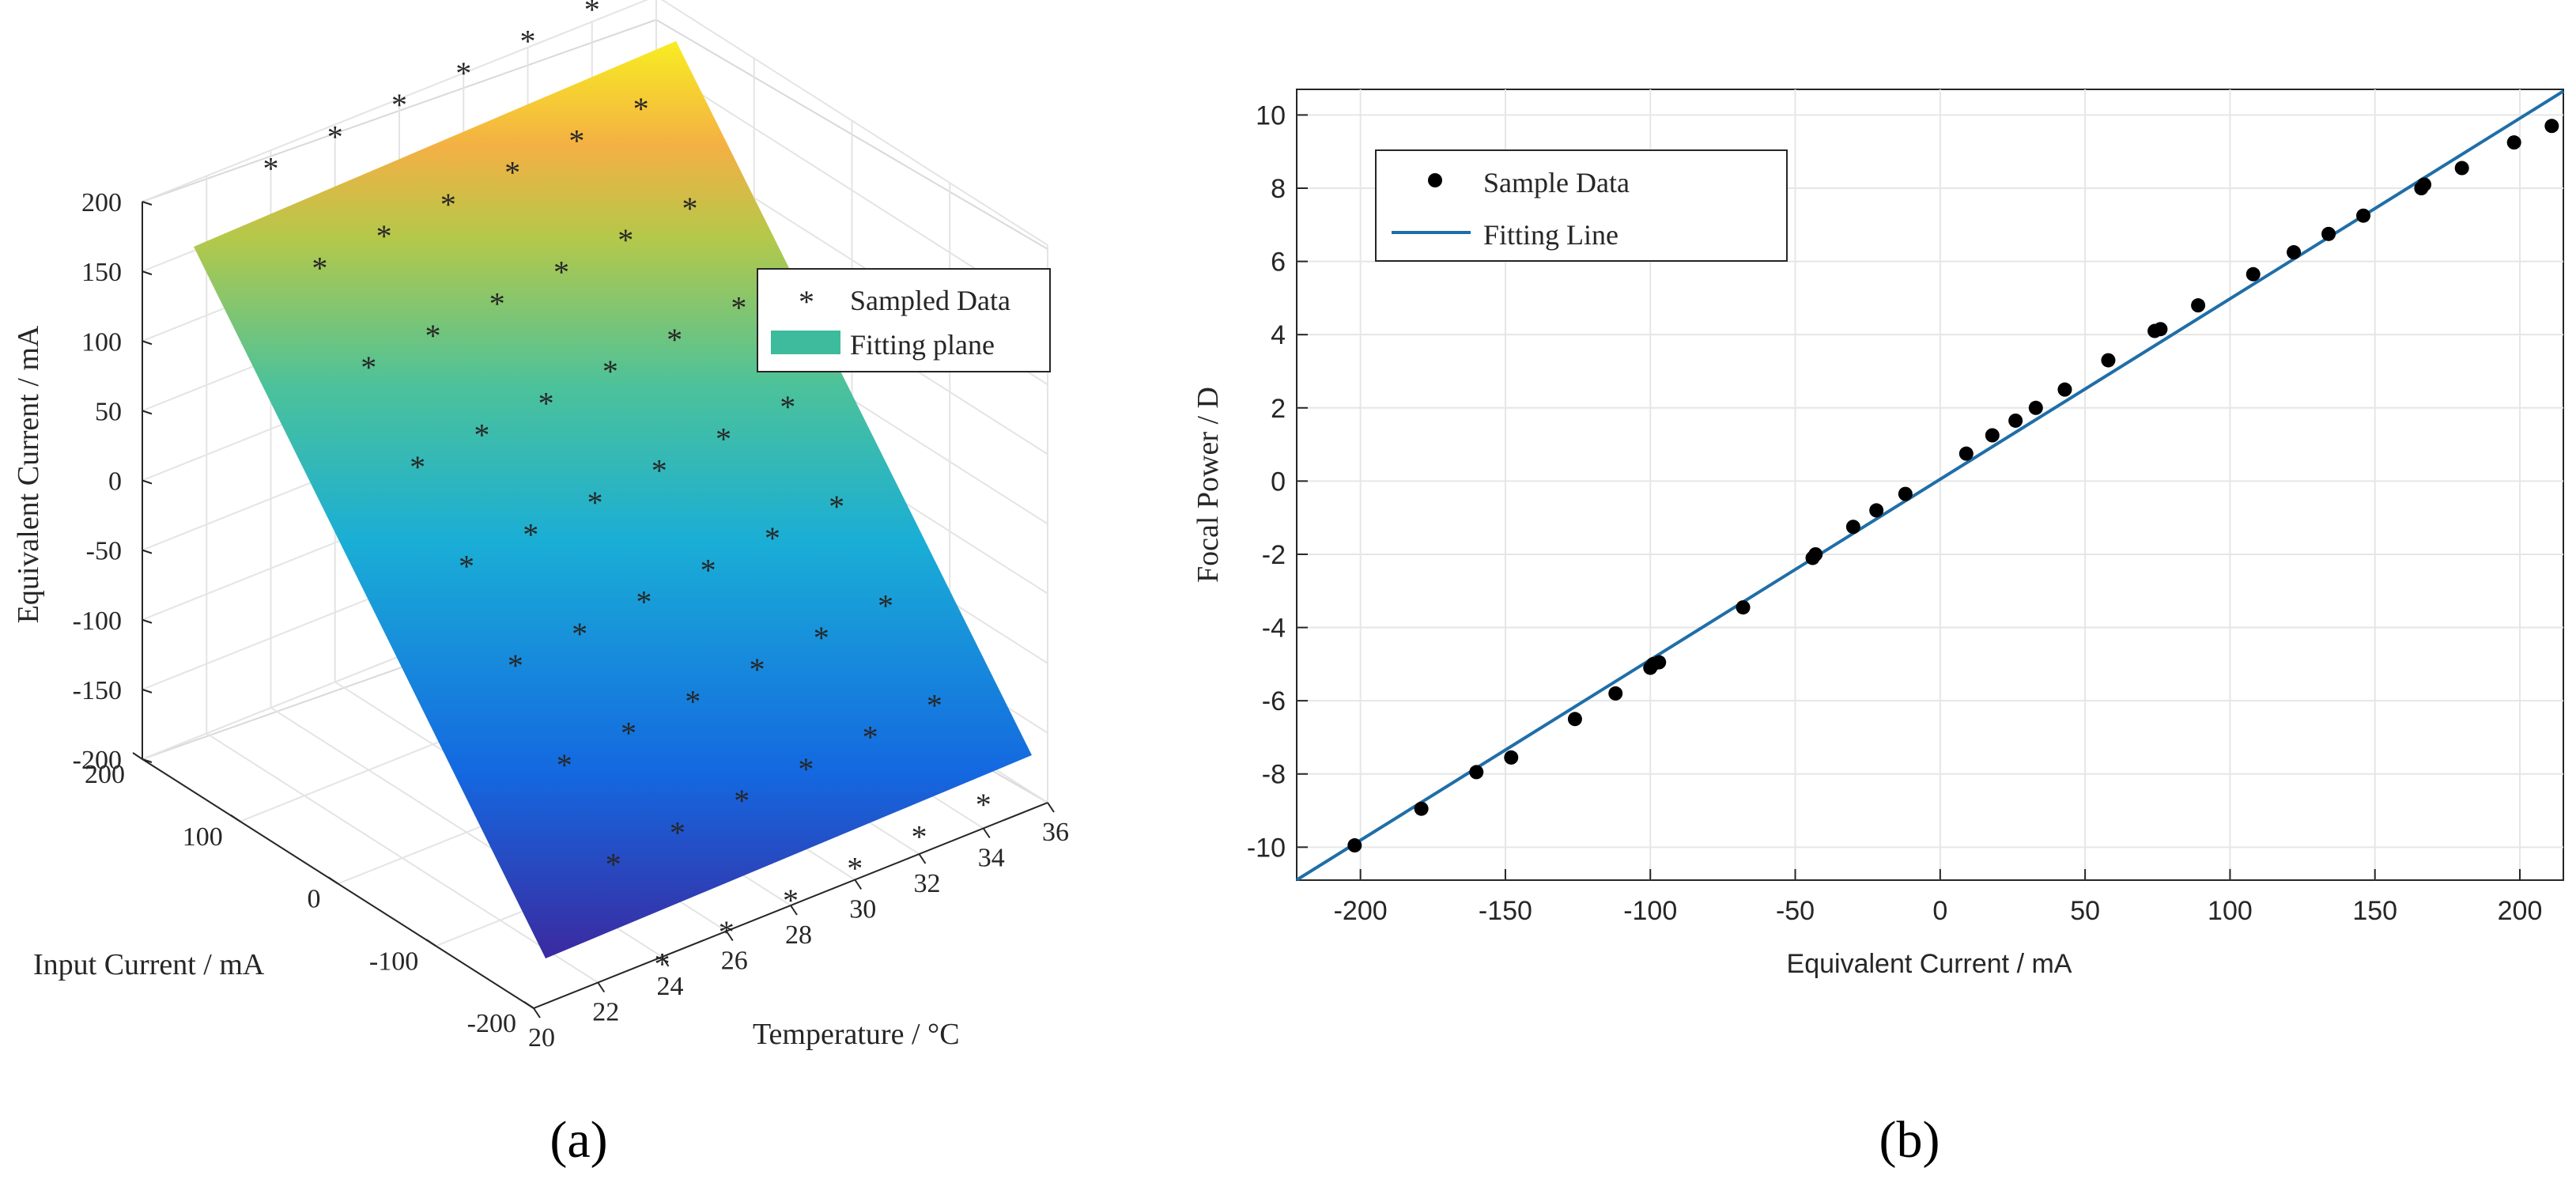 Image resolution: width=2576 pixels, height=1183 pixels. Describe the element at coordinates (1550, 235) in the screenshot. I see `b-legend-label-fit: Fitting Line` at that location.